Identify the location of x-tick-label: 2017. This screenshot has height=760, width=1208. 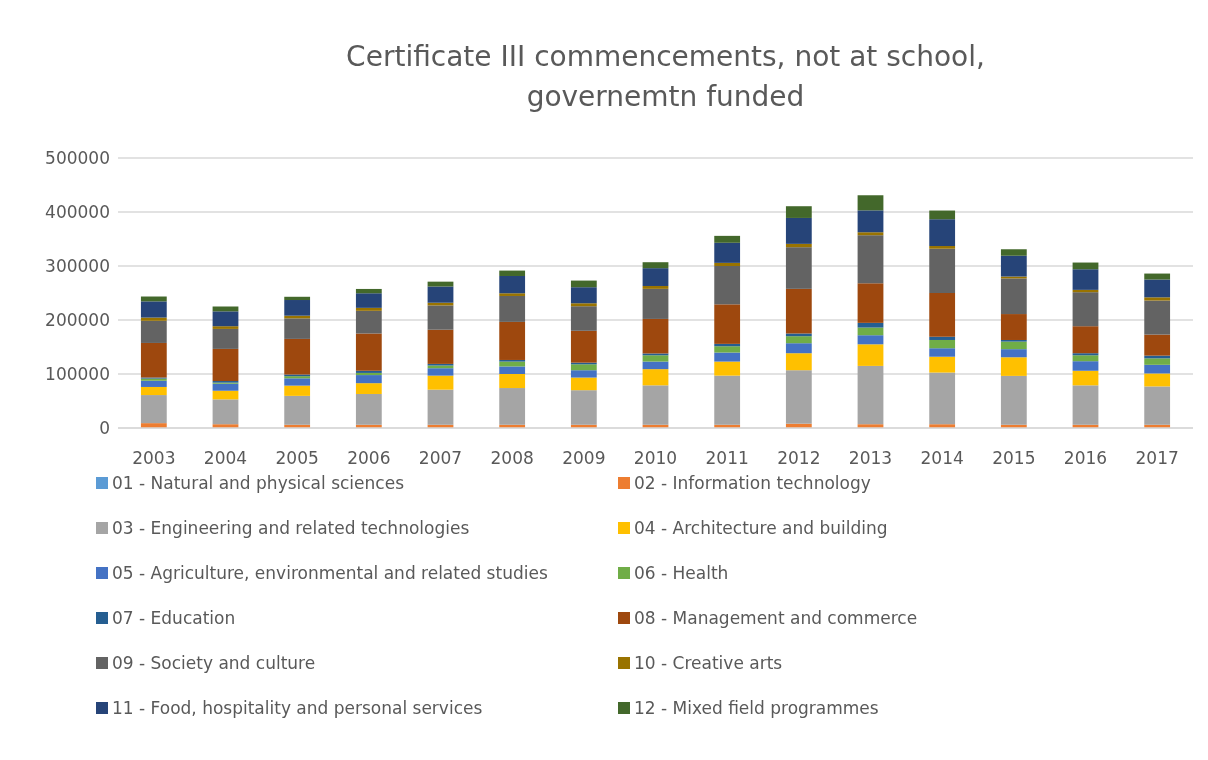
(1157, 458).